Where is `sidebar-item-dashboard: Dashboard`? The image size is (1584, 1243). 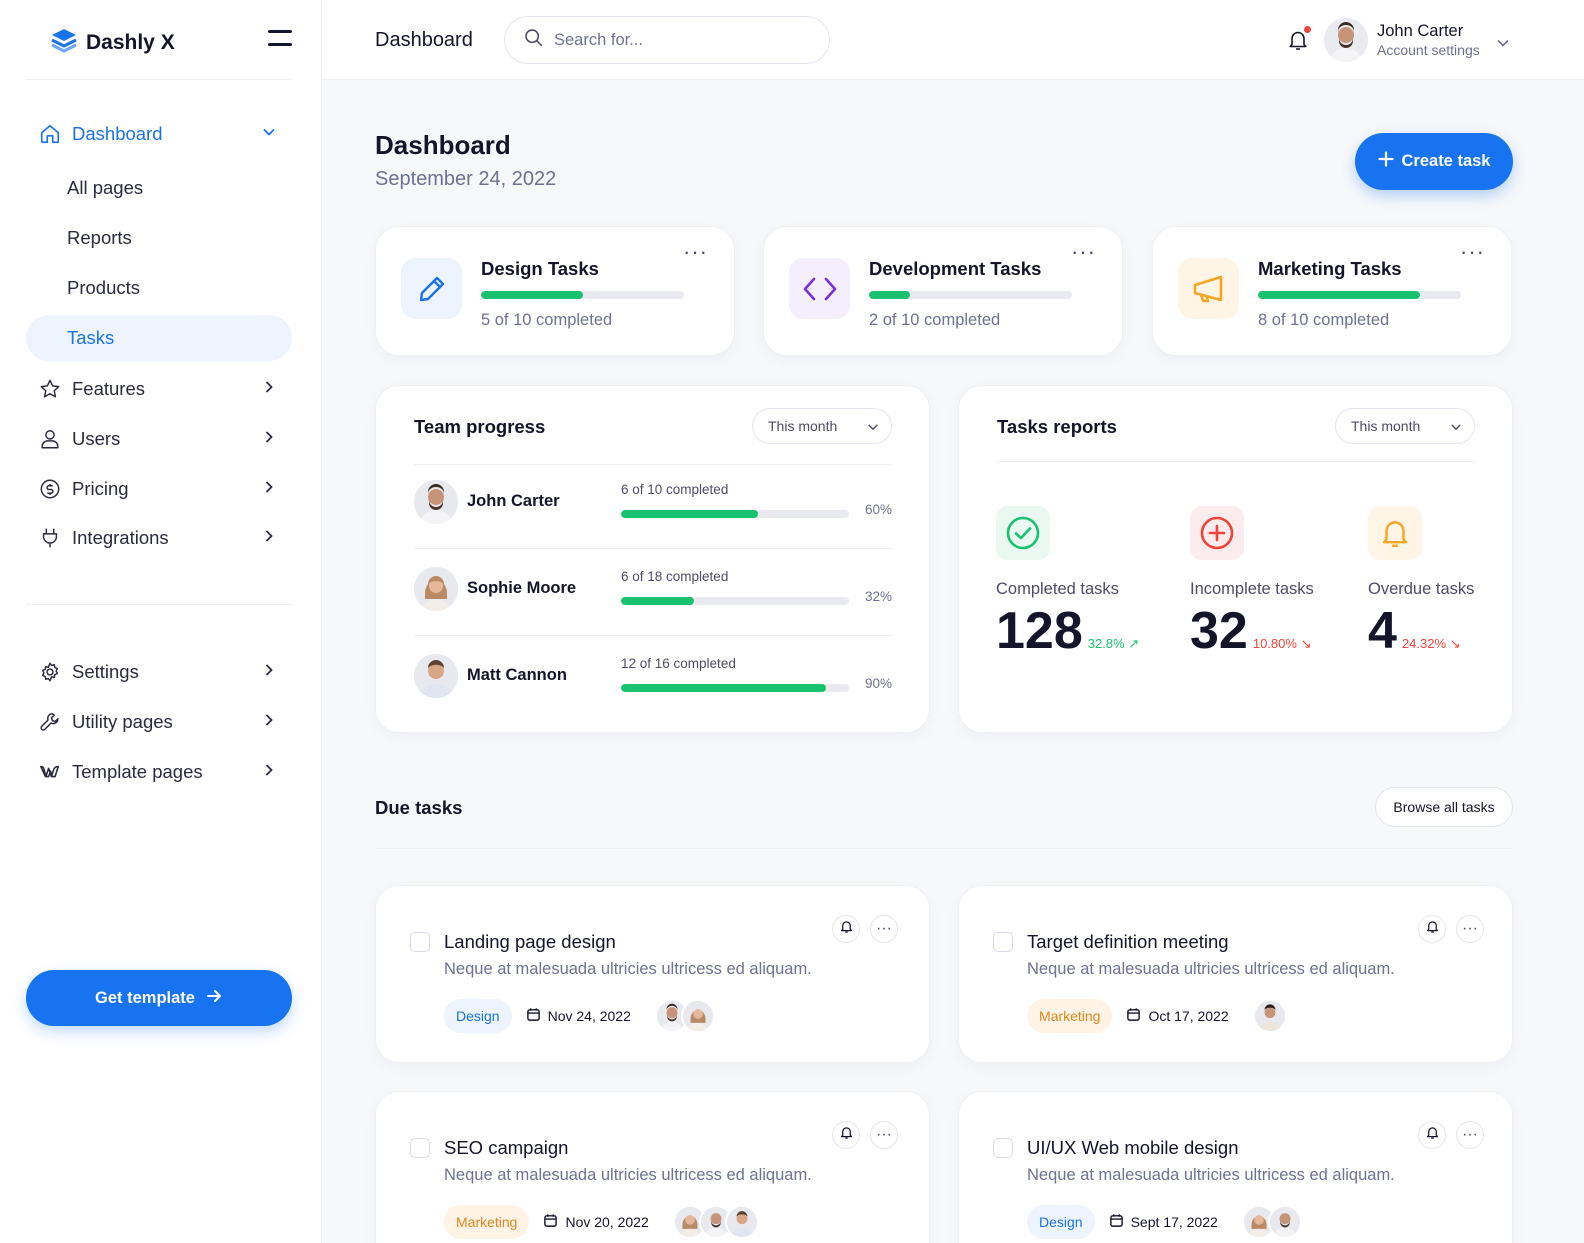 sidebar-item-dashboard: Dashboard is located at coordinates (159, 134).